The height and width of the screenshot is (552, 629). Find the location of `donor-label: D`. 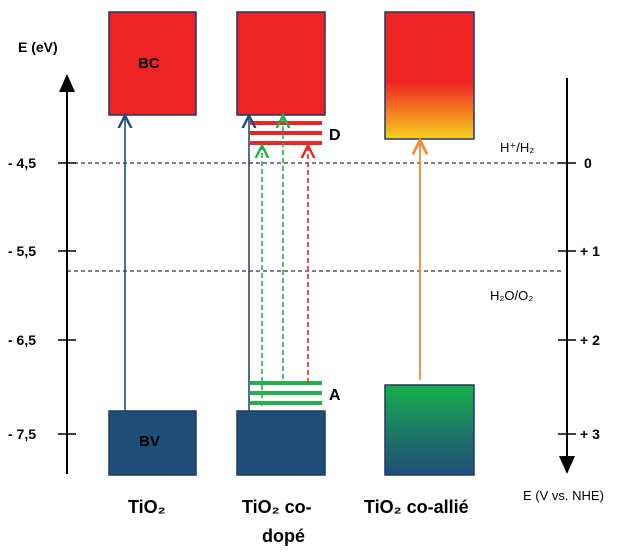

donor-label: D is located at coordinates (335, 135).